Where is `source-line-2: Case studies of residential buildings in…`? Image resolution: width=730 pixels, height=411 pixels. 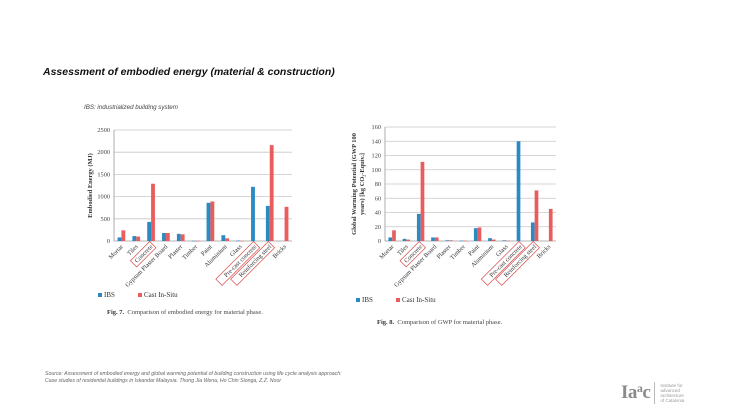
source-line-2: Case studies of residential buildings in… is located at coordinates (163, 381).